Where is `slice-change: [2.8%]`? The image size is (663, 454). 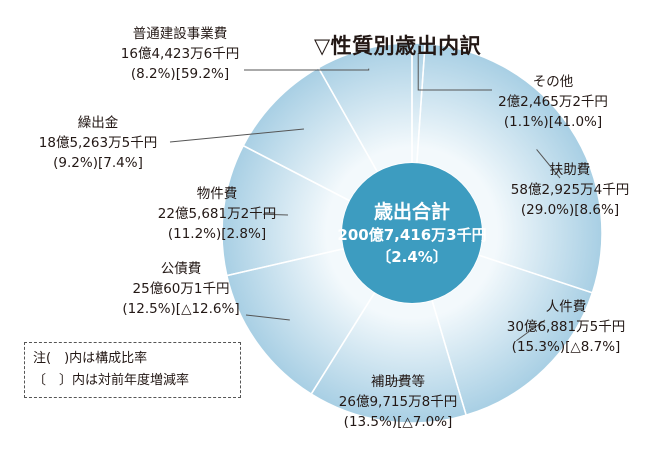
slice-change: [2.8%] is located at coordinates (244, 234).